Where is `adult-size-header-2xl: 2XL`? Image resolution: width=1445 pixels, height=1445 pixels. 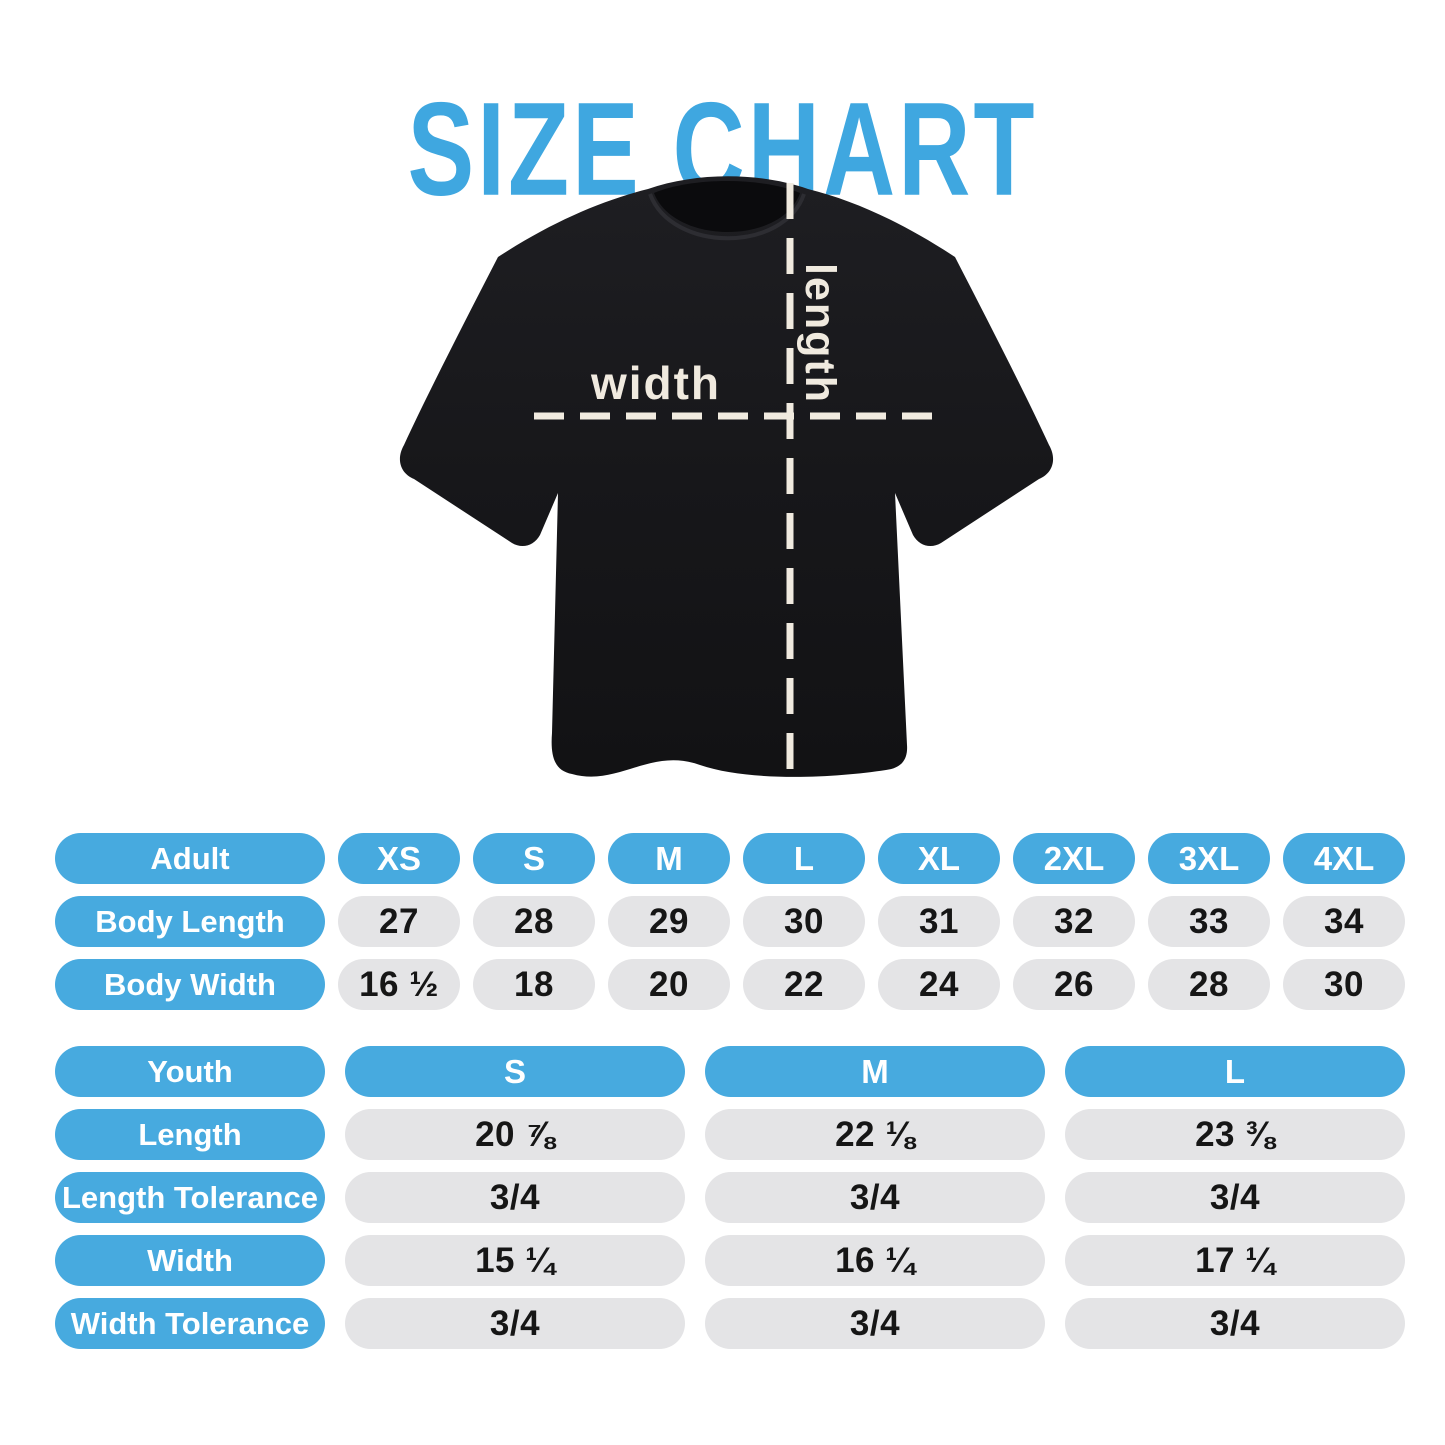
adult-size-header-2xl: 2XL is located at coordinates (1074, 858).